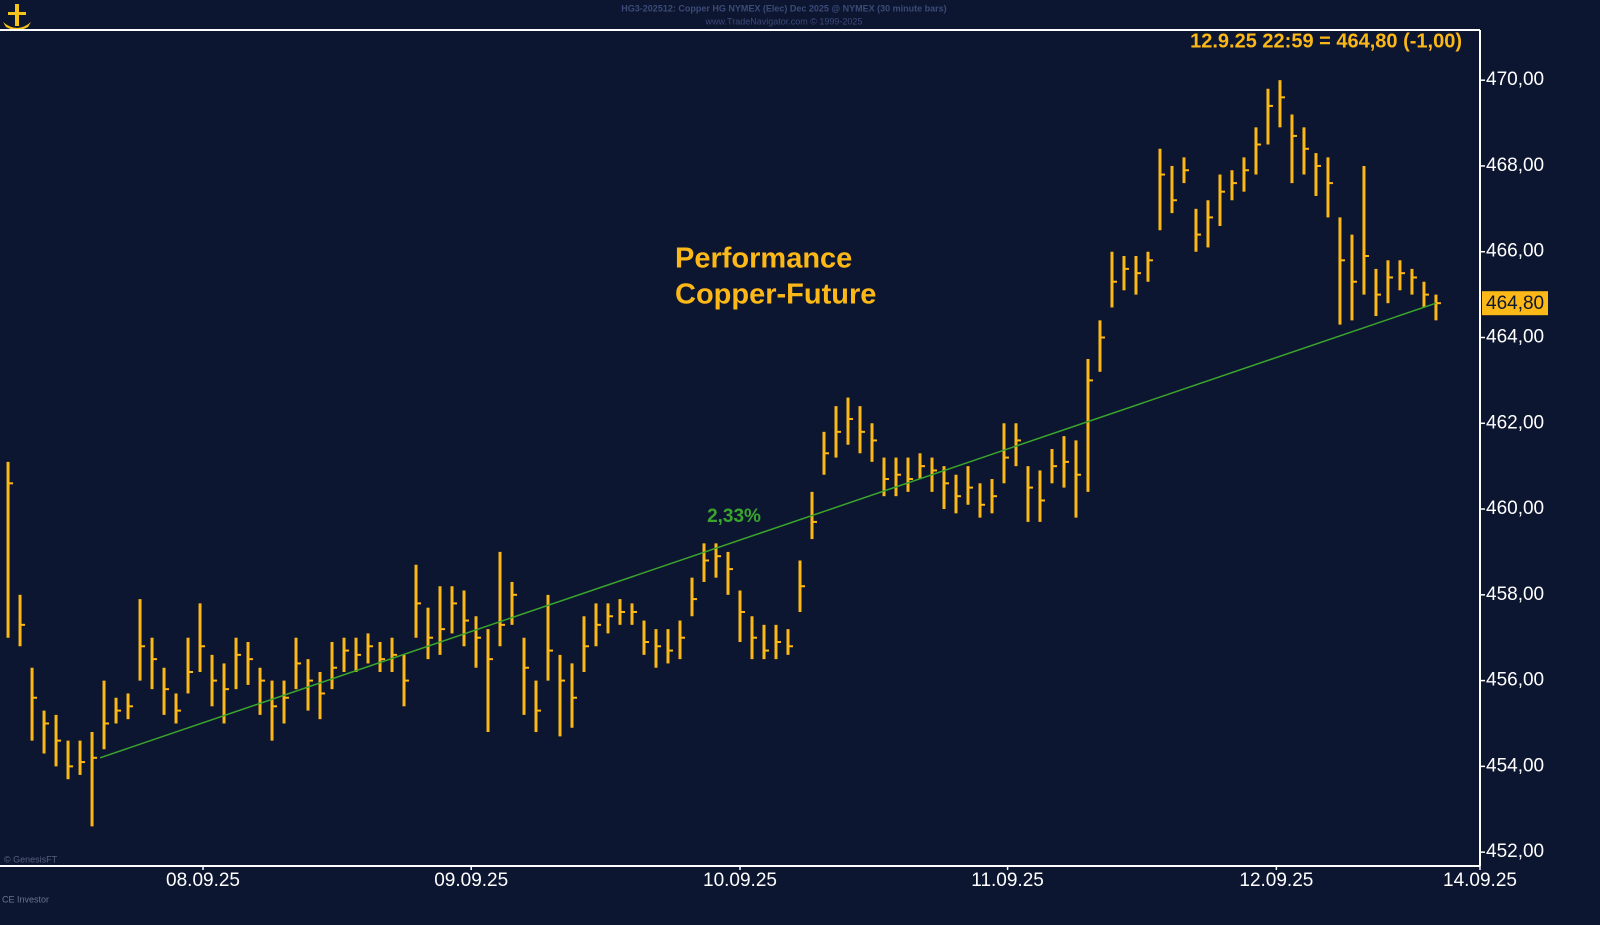 The image size is (1600, 925). I want to click on header-line: www.TradeNavigator.com © 1999-2025, so click(784, 21).